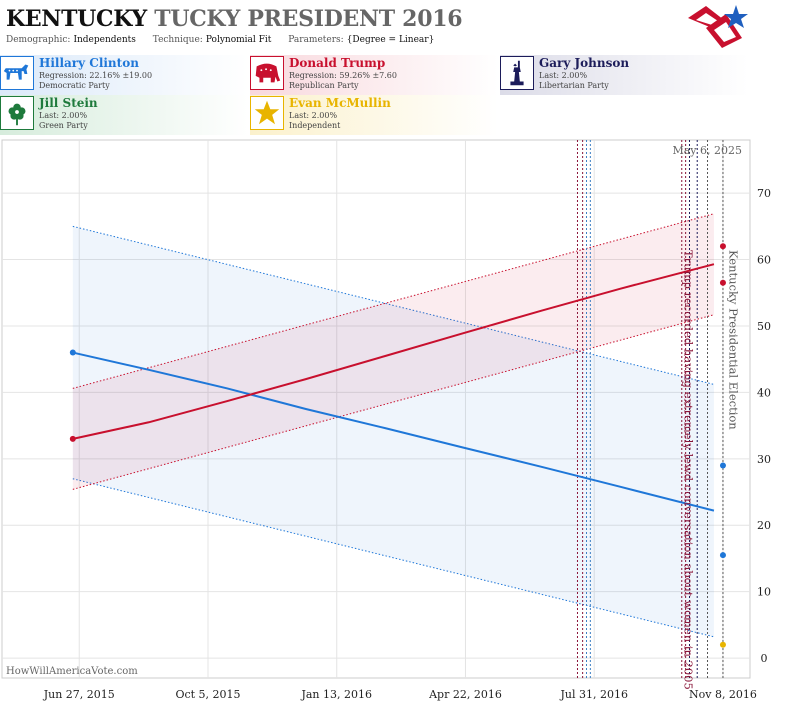 The image size is (789, 704). I want to click on y-tick-label: 50, so click(764, 326).